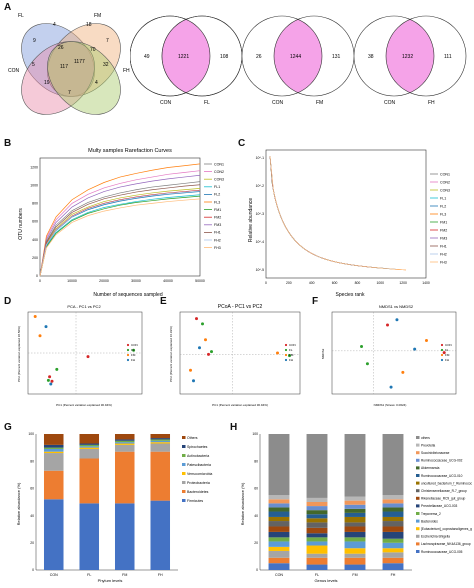 The width and height of the screenshot is (474, 588). Describe the element at coordinates (256, 516) in the screenshot. I see `y-tick-label: 40` at that location.